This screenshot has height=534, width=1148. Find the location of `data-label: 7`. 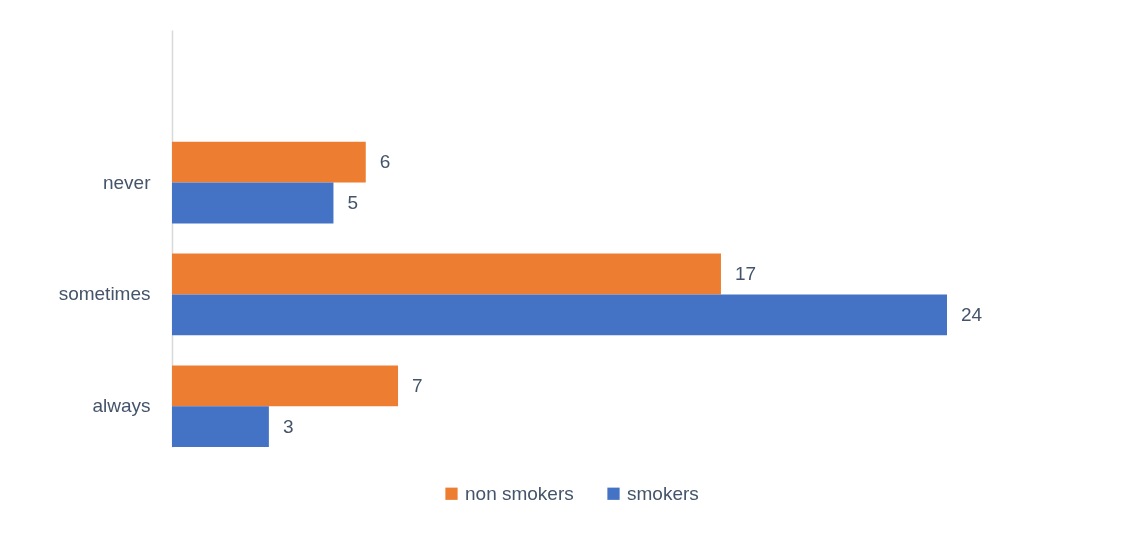

data-label: 7 is located at coordinates (417, 385).